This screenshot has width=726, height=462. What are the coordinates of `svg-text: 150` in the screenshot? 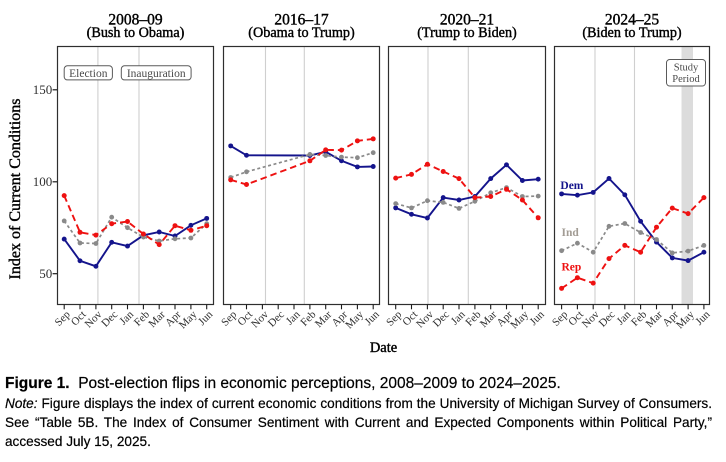 It's located at (43, 89).